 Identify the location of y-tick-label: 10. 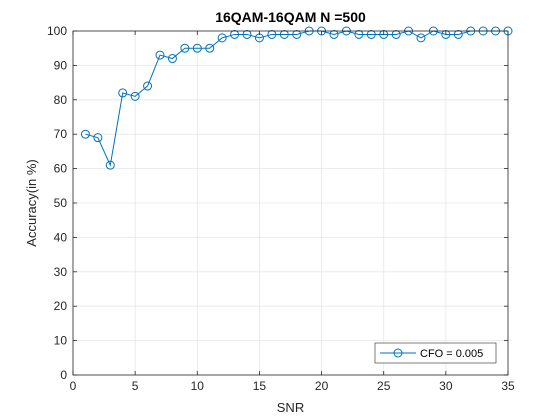
(61, 341).